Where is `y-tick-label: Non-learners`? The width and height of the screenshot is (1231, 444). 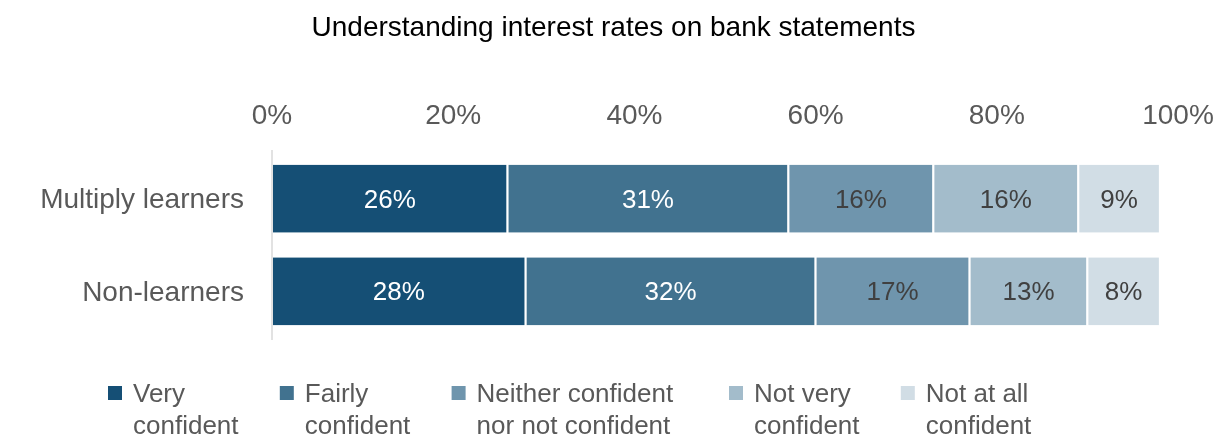 y-tick-label: Non-learners is located at coordinates (163, 292).